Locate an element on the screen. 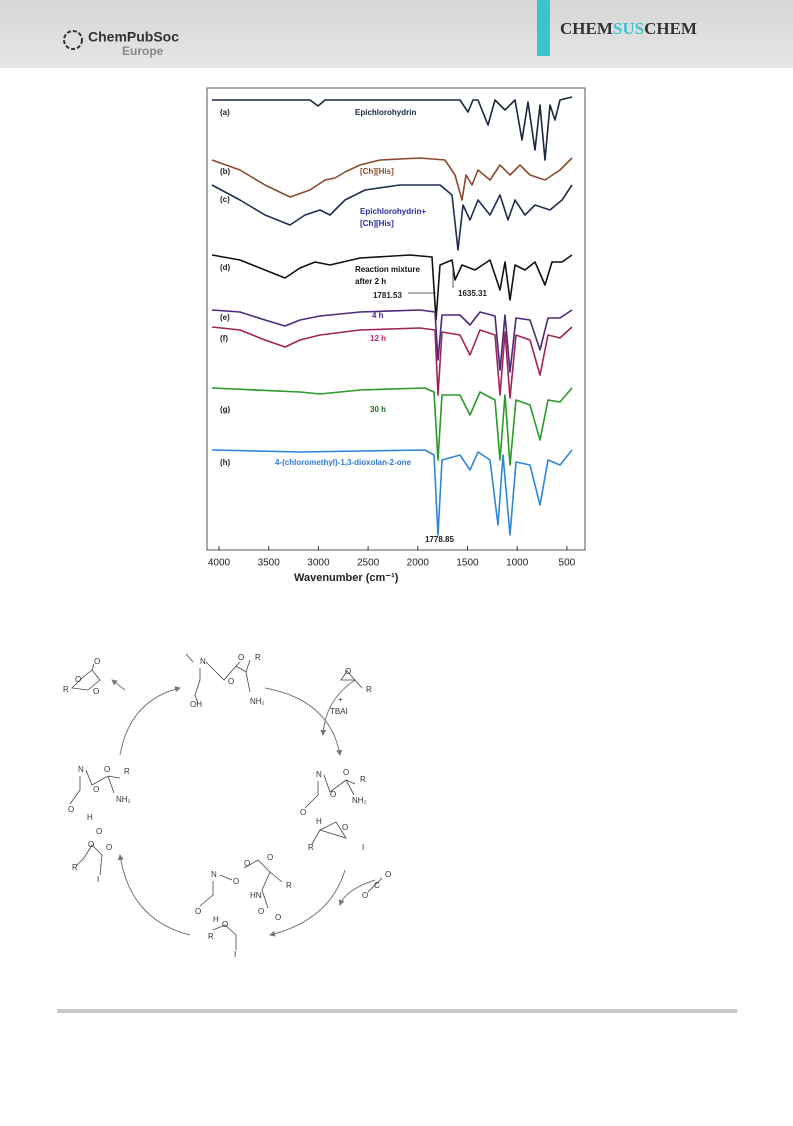 Image resolution: width=793 pixels, height=1126 pixels. x-tick-label: 500 is located at coordinates (567, 563).